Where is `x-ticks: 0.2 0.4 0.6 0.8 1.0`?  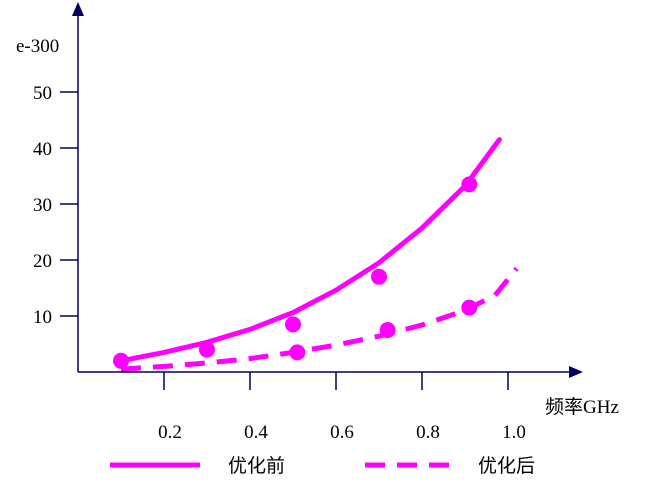
x-ticks: 0.2 0.4 0.6 0.8 1.0 is located at coordinates (342, 407).